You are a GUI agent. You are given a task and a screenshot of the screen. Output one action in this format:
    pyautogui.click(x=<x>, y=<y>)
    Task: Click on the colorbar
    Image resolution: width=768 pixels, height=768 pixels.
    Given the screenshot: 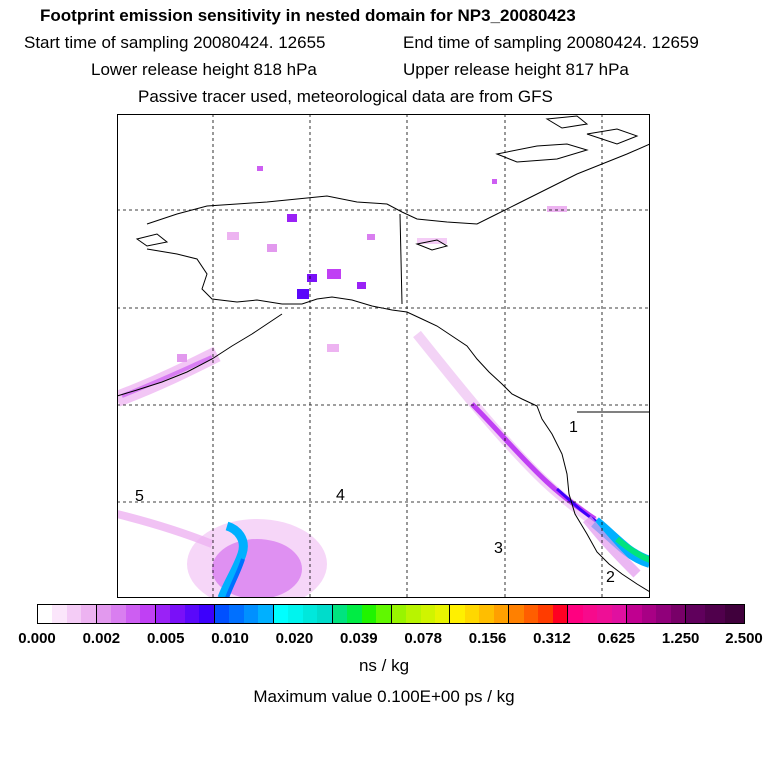 What is the action you would take?
    pyautogui.click(x=391, y=614)
    